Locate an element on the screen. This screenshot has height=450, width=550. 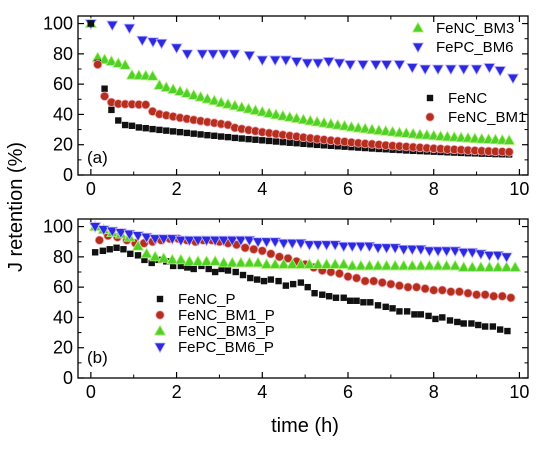
x-tick-label: 6 is located at coordinates (348, 189).